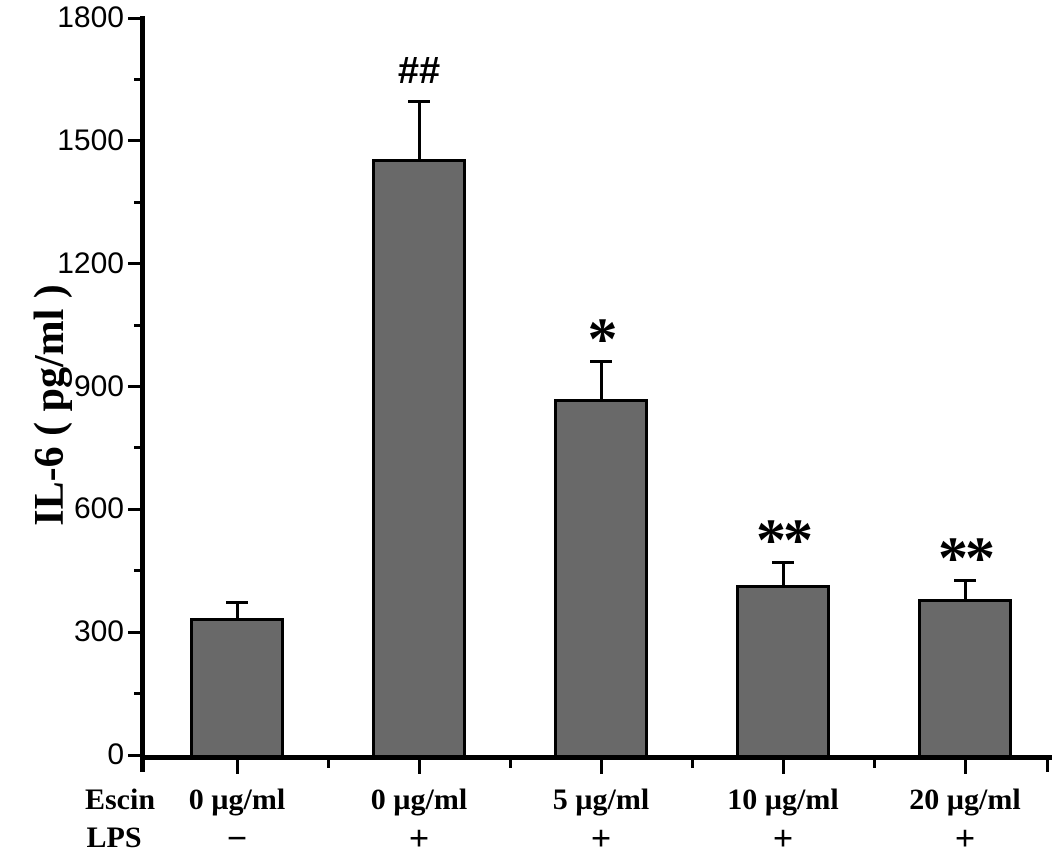 The image size is (1063, 853). Describe the element at coordinates (115, 754) in the screenshot. I see `y-tick-label: 0` at that location.